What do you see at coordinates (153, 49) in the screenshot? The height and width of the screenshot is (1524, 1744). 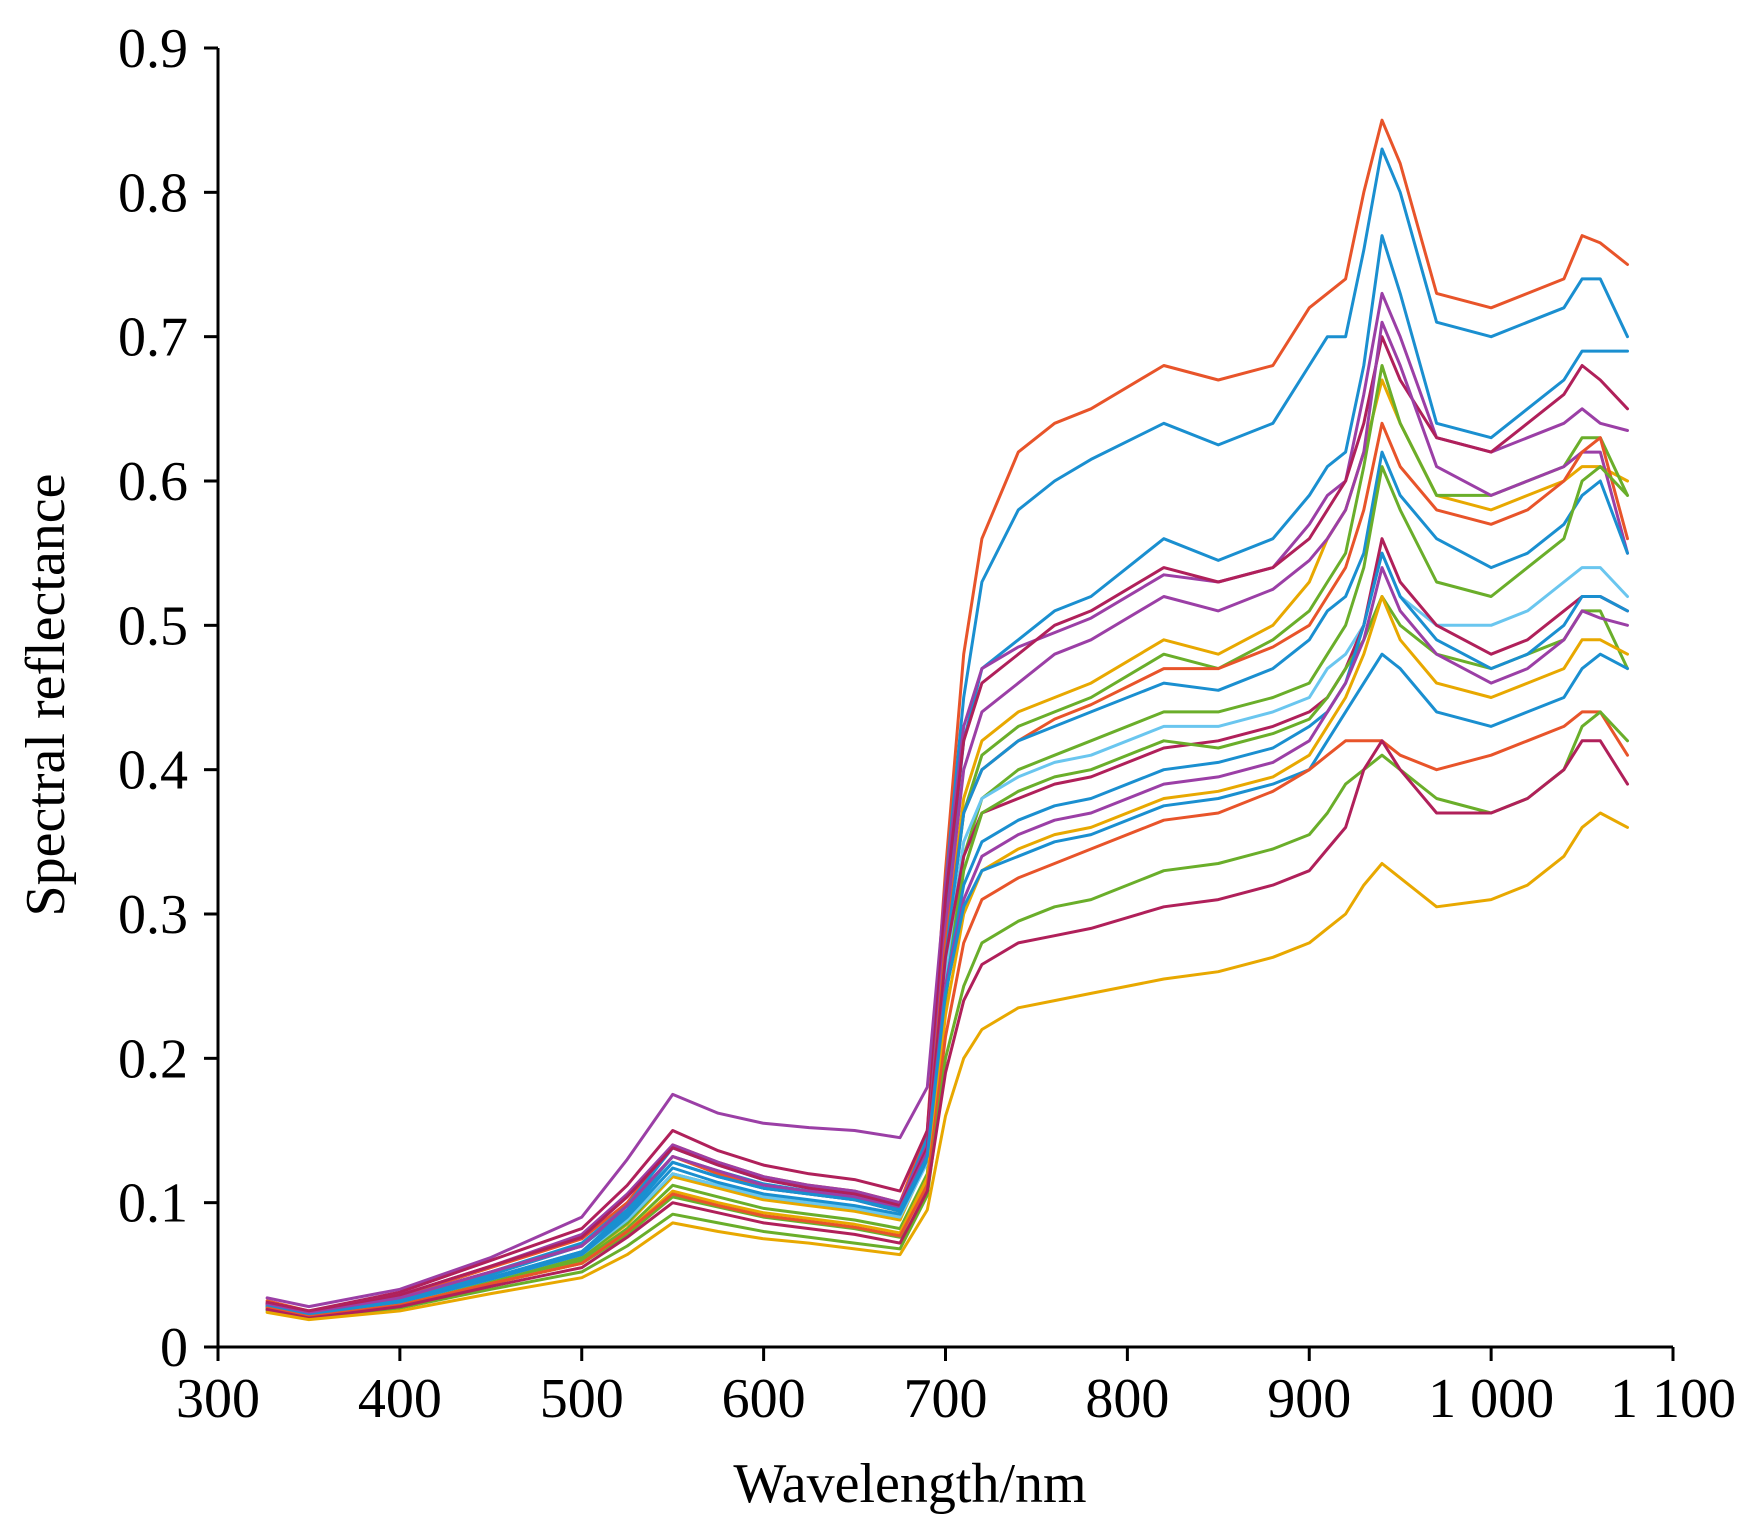 I see `y-tick-label: 0.9` at bounding box center [153, 49].